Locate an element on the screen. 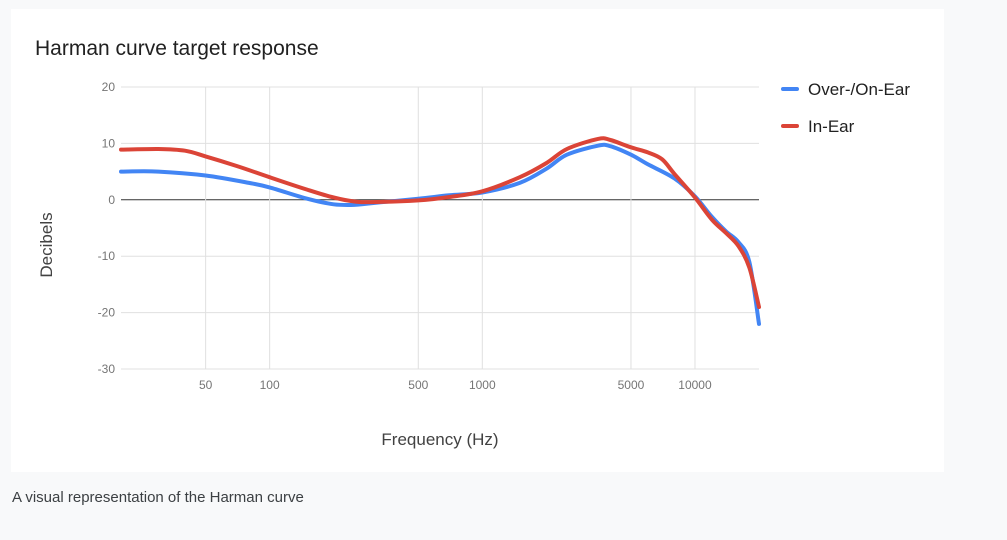  x-axis-title: Frequency (Hz) is located at coordinates (439, 439).